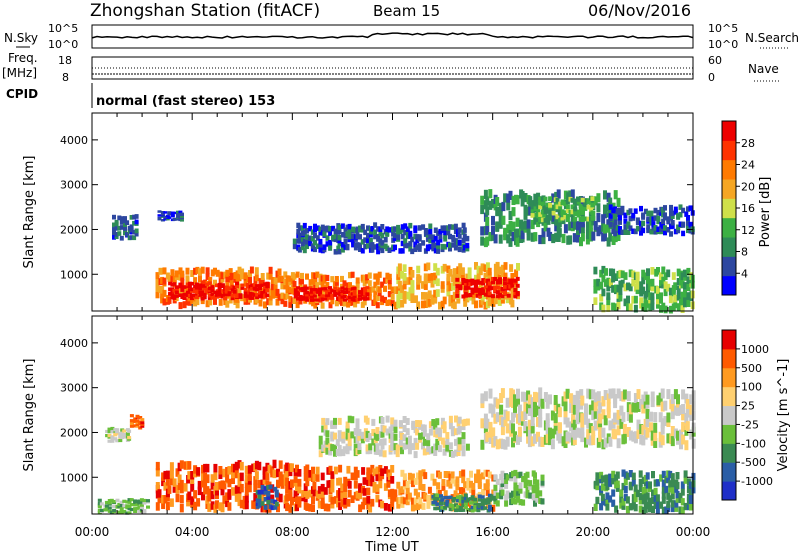 This screenshot has height=554, width=800. I want to click on cpid-text: normal (fast stereo) 153, so click(185, 101).